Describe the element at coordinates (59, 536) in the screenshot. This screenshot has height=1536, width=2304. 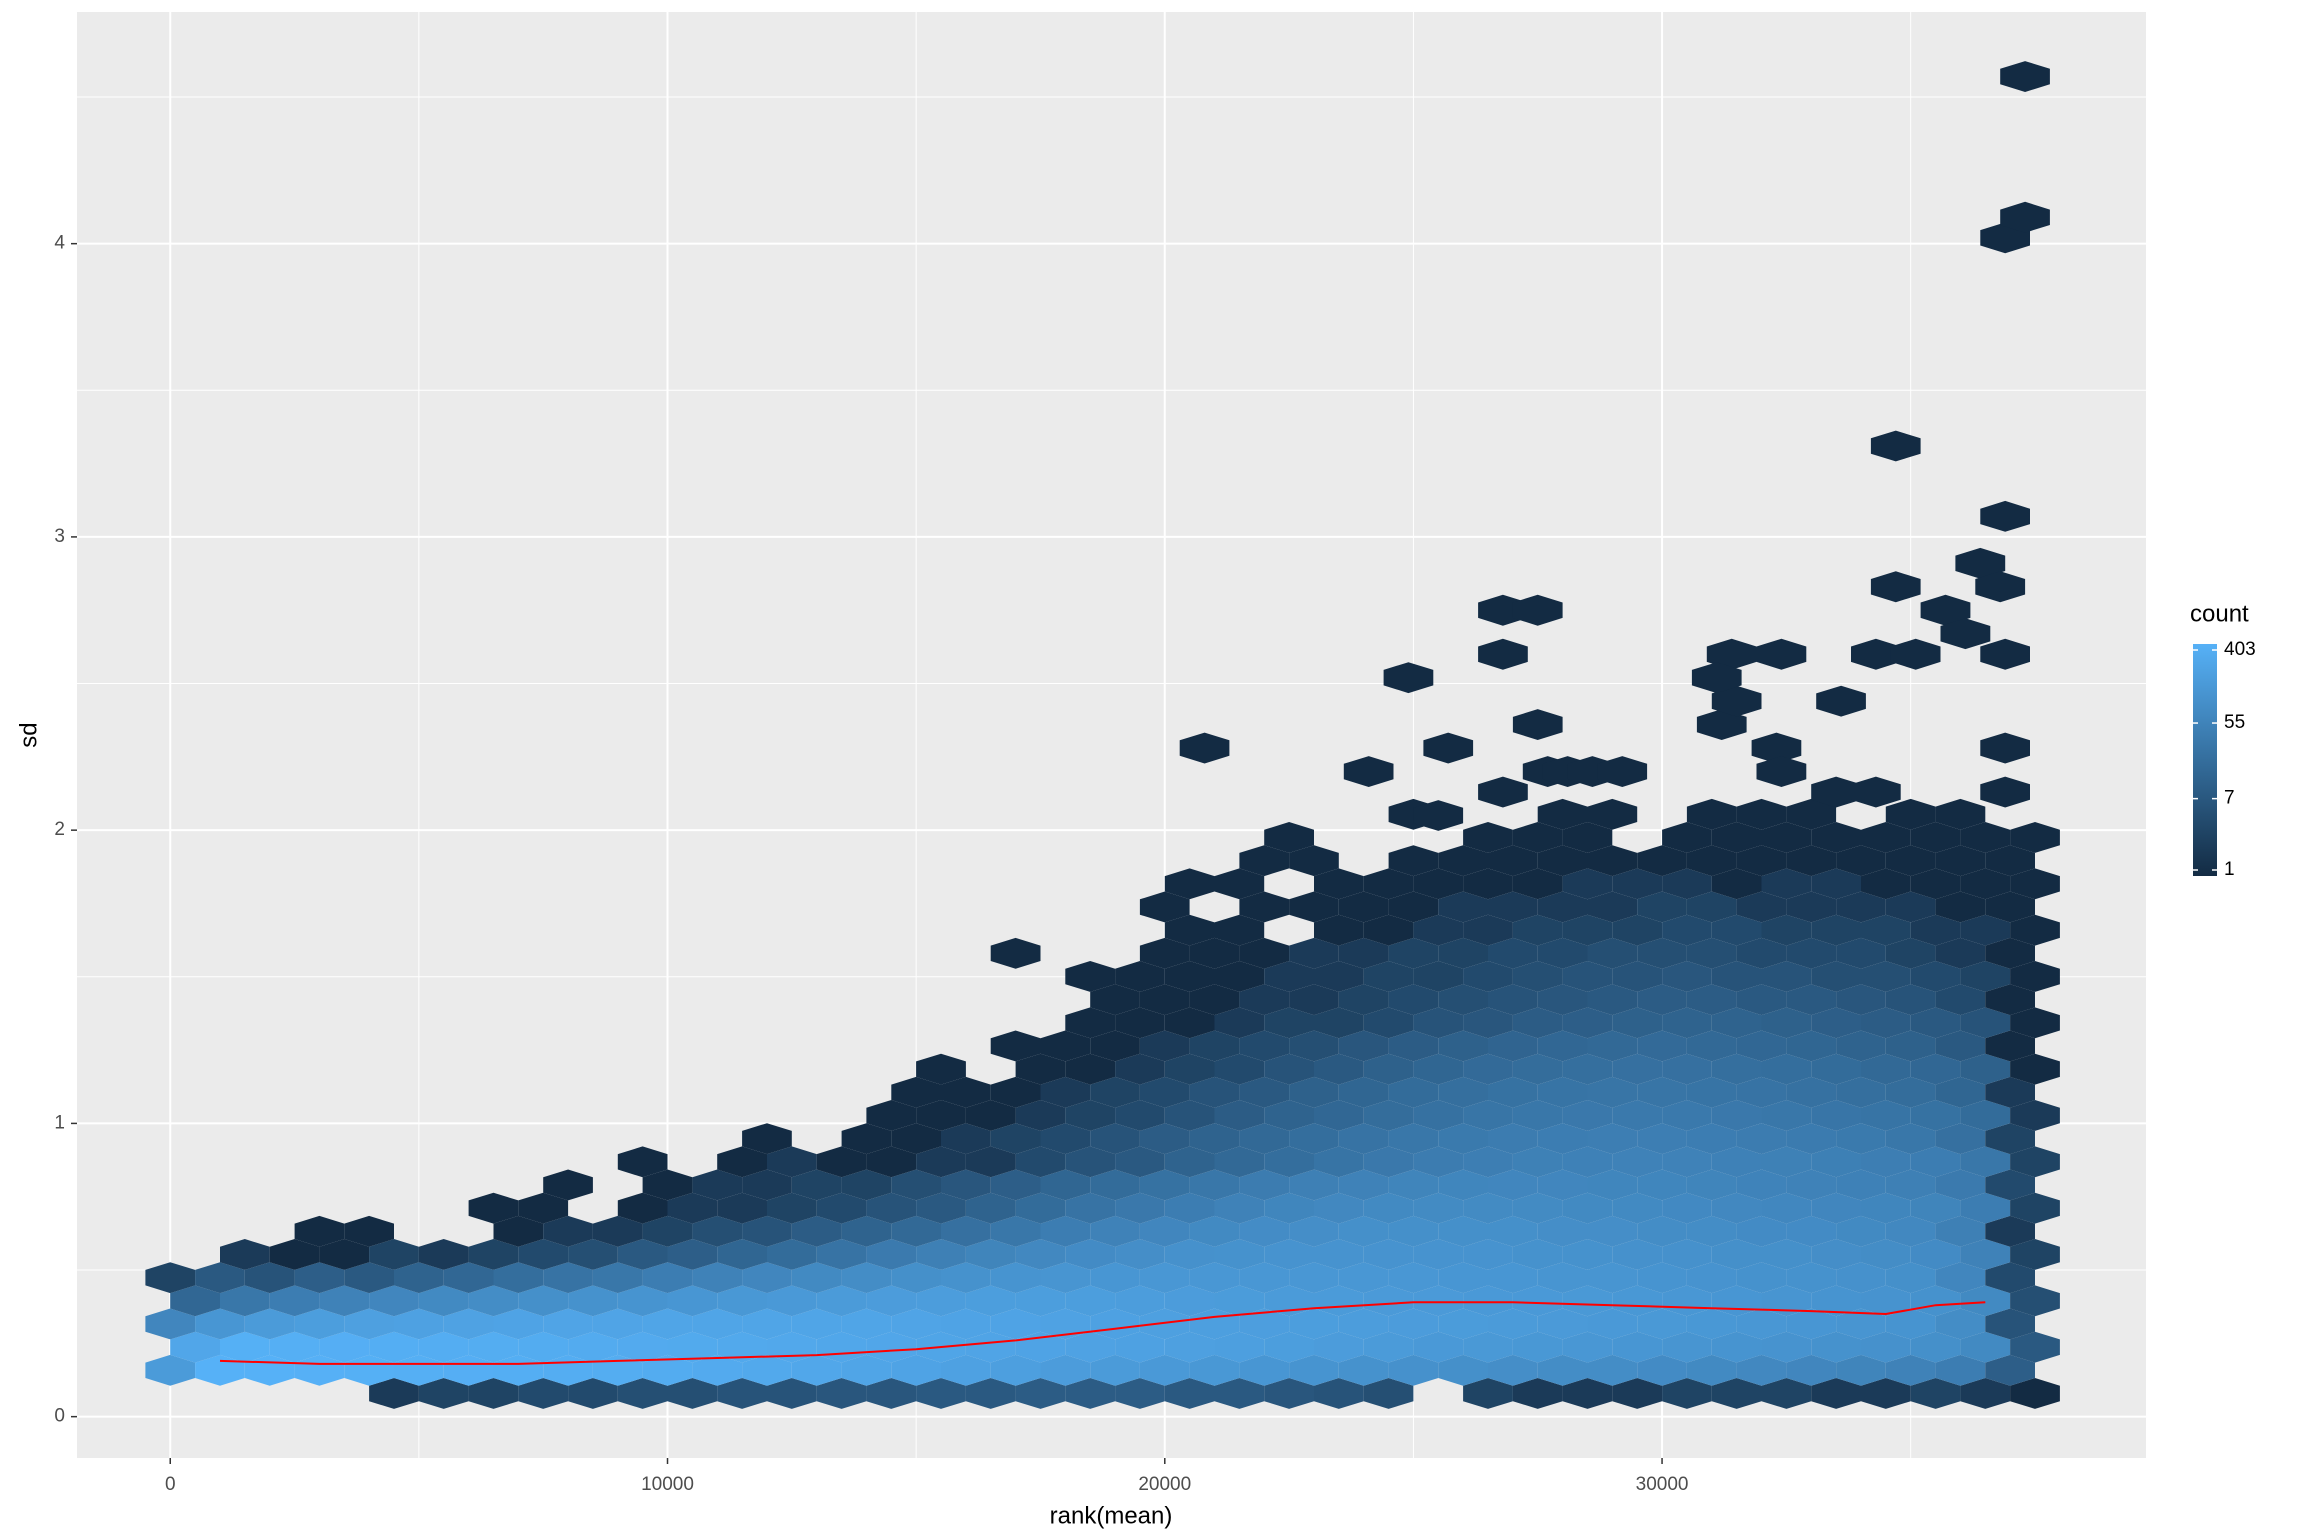
I see `y-tick-label: 3` at that location.